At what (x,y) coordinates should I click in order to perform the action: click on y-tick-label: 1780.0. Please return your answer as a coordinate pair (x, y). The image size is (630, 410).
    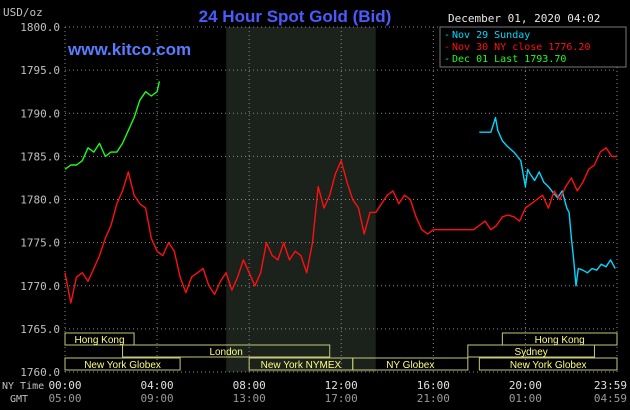
    Looking at the image, I should click on (40, 200).